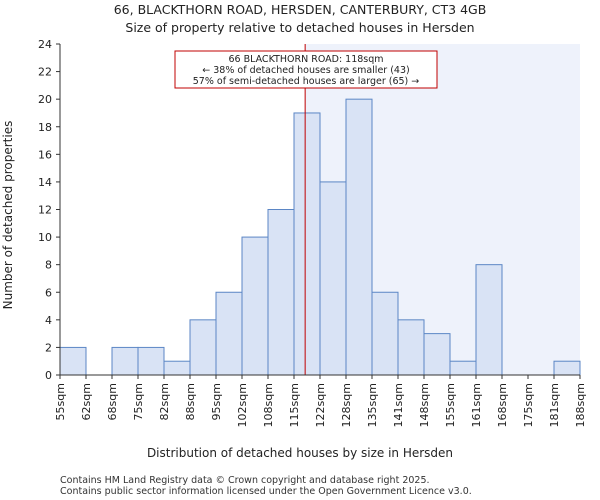  Describe the element at coordinates (424, 405) in the screenshot. I see `x-tick-label: 148sqm` at that location.